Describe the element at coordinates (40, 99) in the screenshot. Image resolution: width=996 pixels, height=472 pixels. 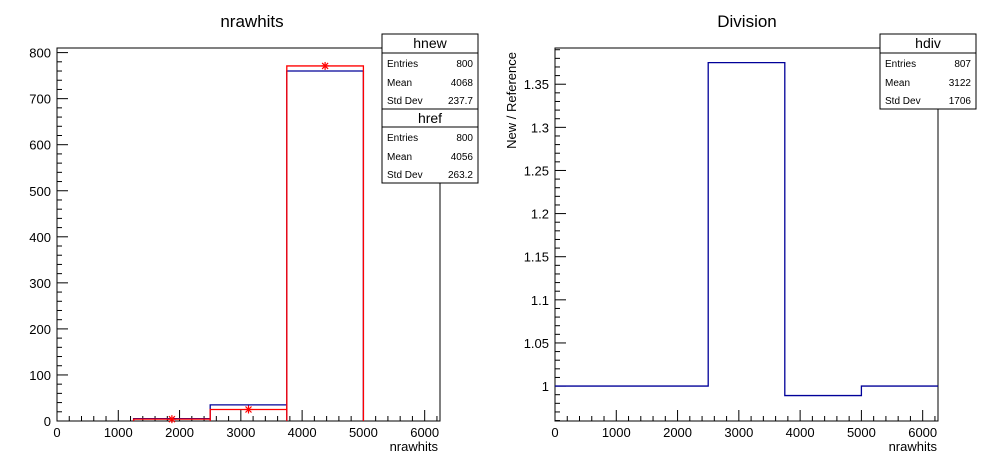
I see `y-tick-label: 700` at that location.